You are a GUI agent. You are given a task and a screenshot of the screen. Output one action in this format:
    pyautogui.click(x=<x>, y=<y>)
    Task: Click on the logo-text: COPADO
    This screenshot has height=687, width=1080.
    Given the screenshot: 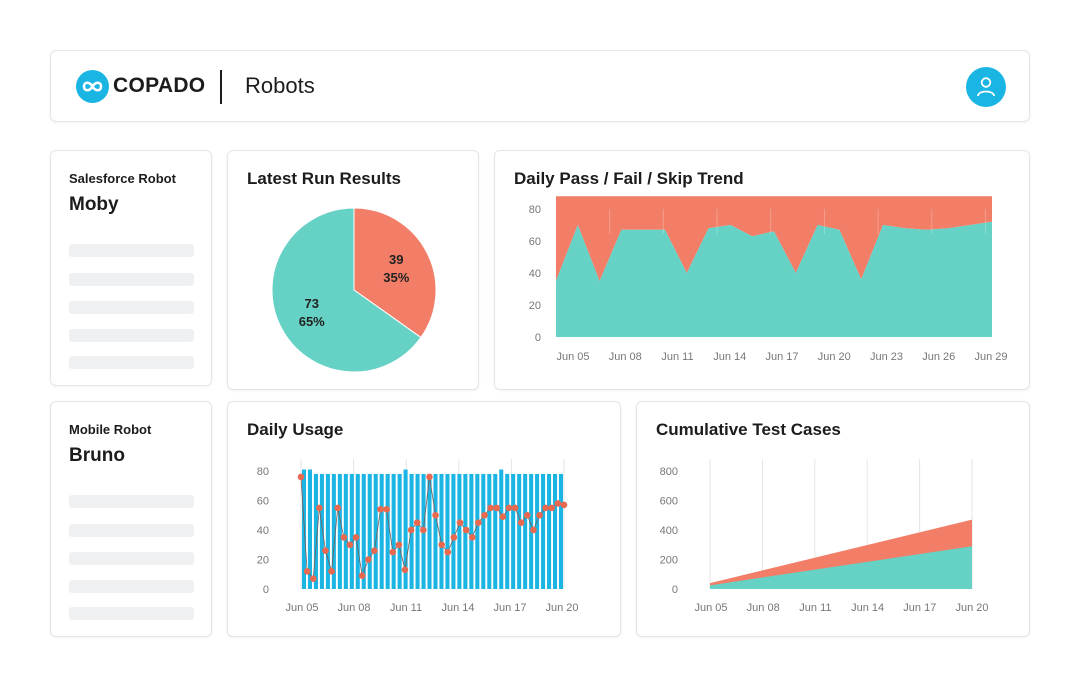 What is the action you would take?
    pyautogui.click(x=159, y=85)
    